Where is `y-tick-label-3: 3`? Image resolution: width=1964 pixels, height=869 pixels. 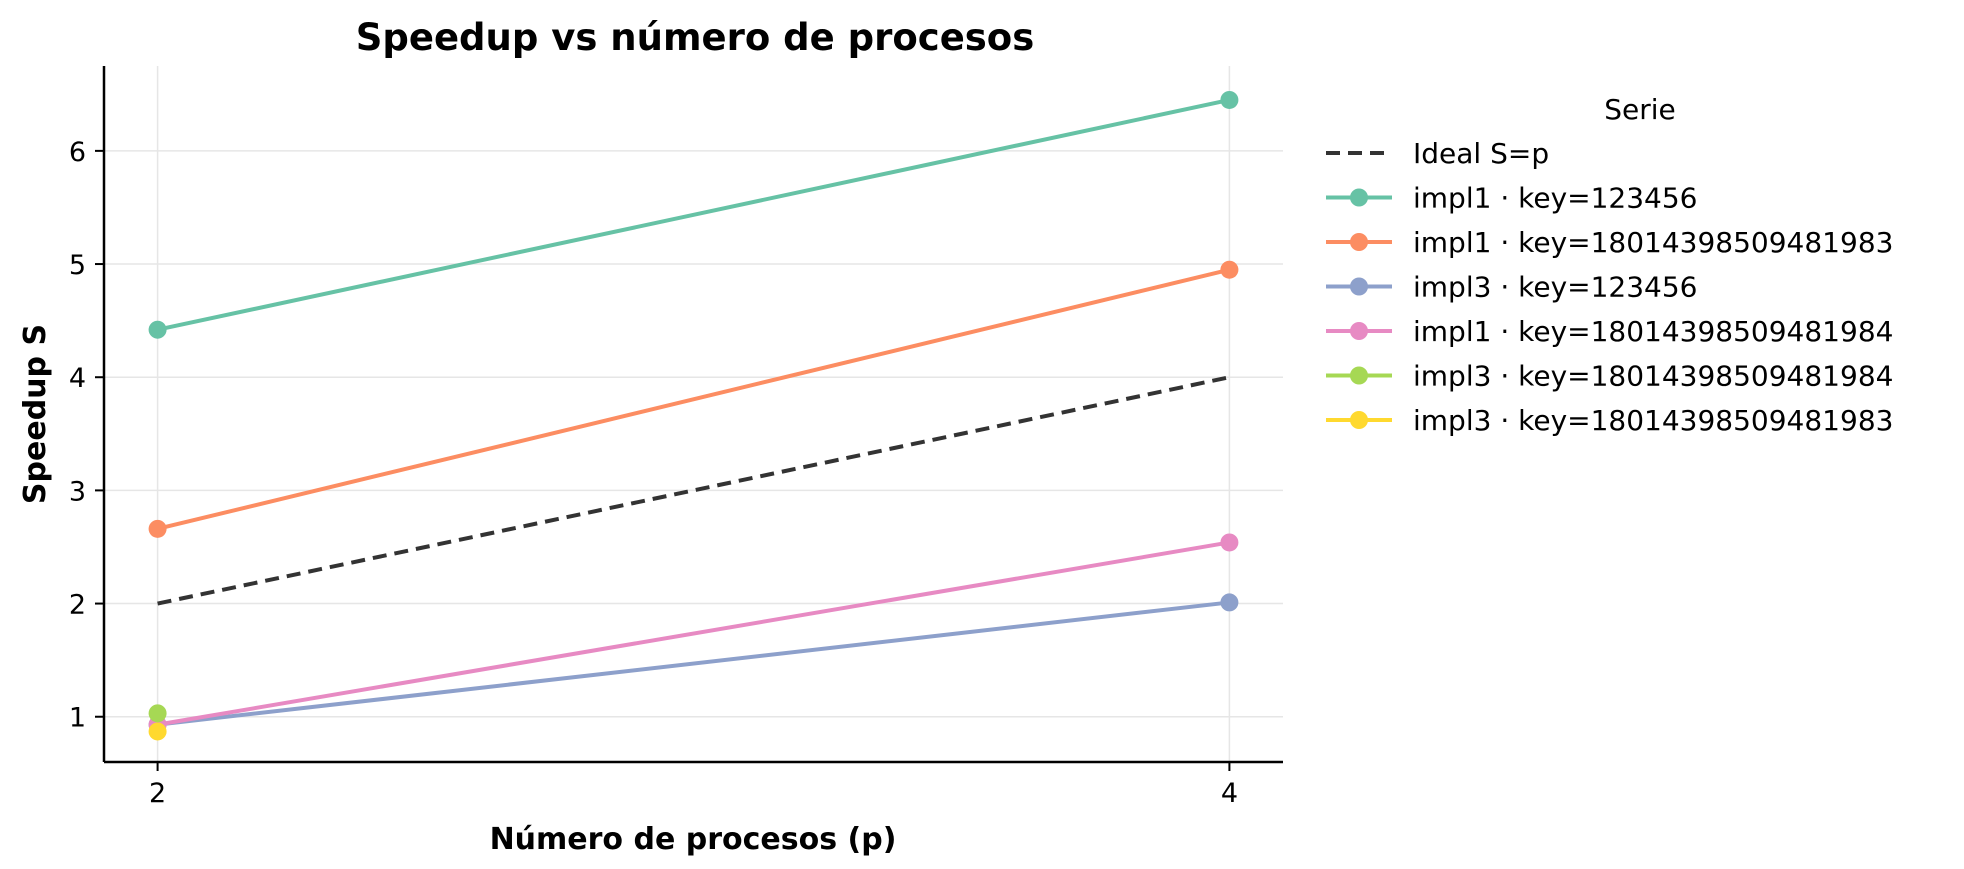 y-tick-label-3: 3 is located at coordinates (77, 491).